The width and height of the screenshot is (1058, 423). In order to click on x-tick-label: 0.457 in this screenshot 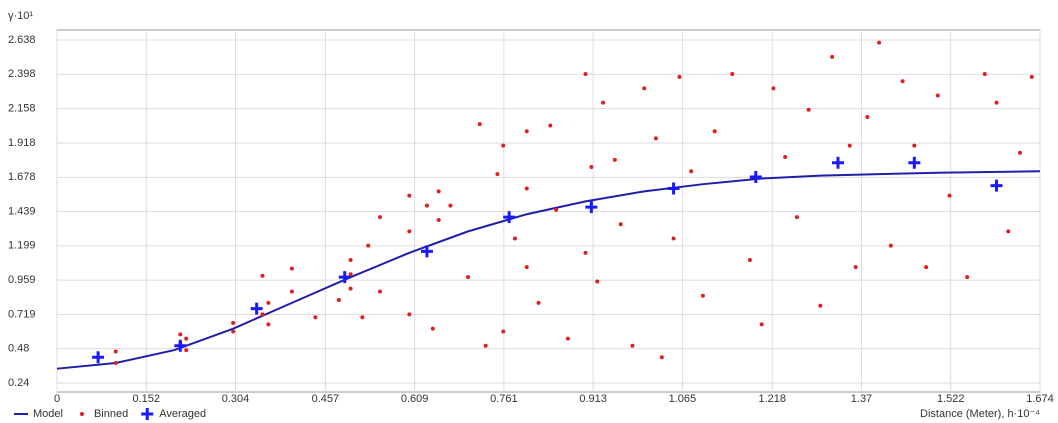, I will do `click(326, 399)`.